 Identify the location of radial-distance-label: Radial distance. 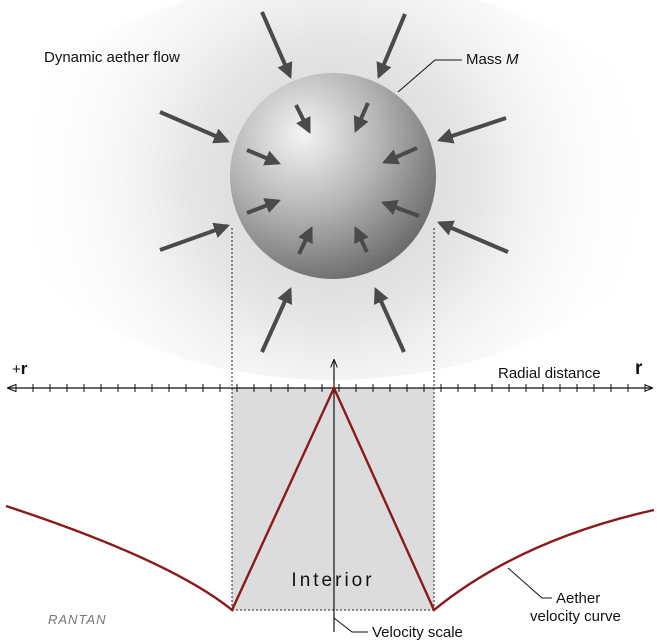
(549, 373).